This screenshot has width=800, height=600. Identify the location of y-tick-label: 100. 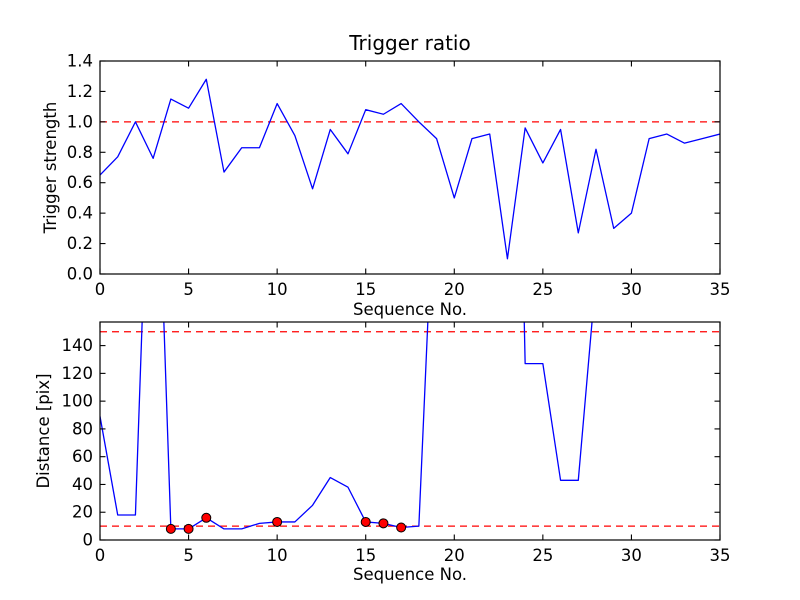
(78, 401).